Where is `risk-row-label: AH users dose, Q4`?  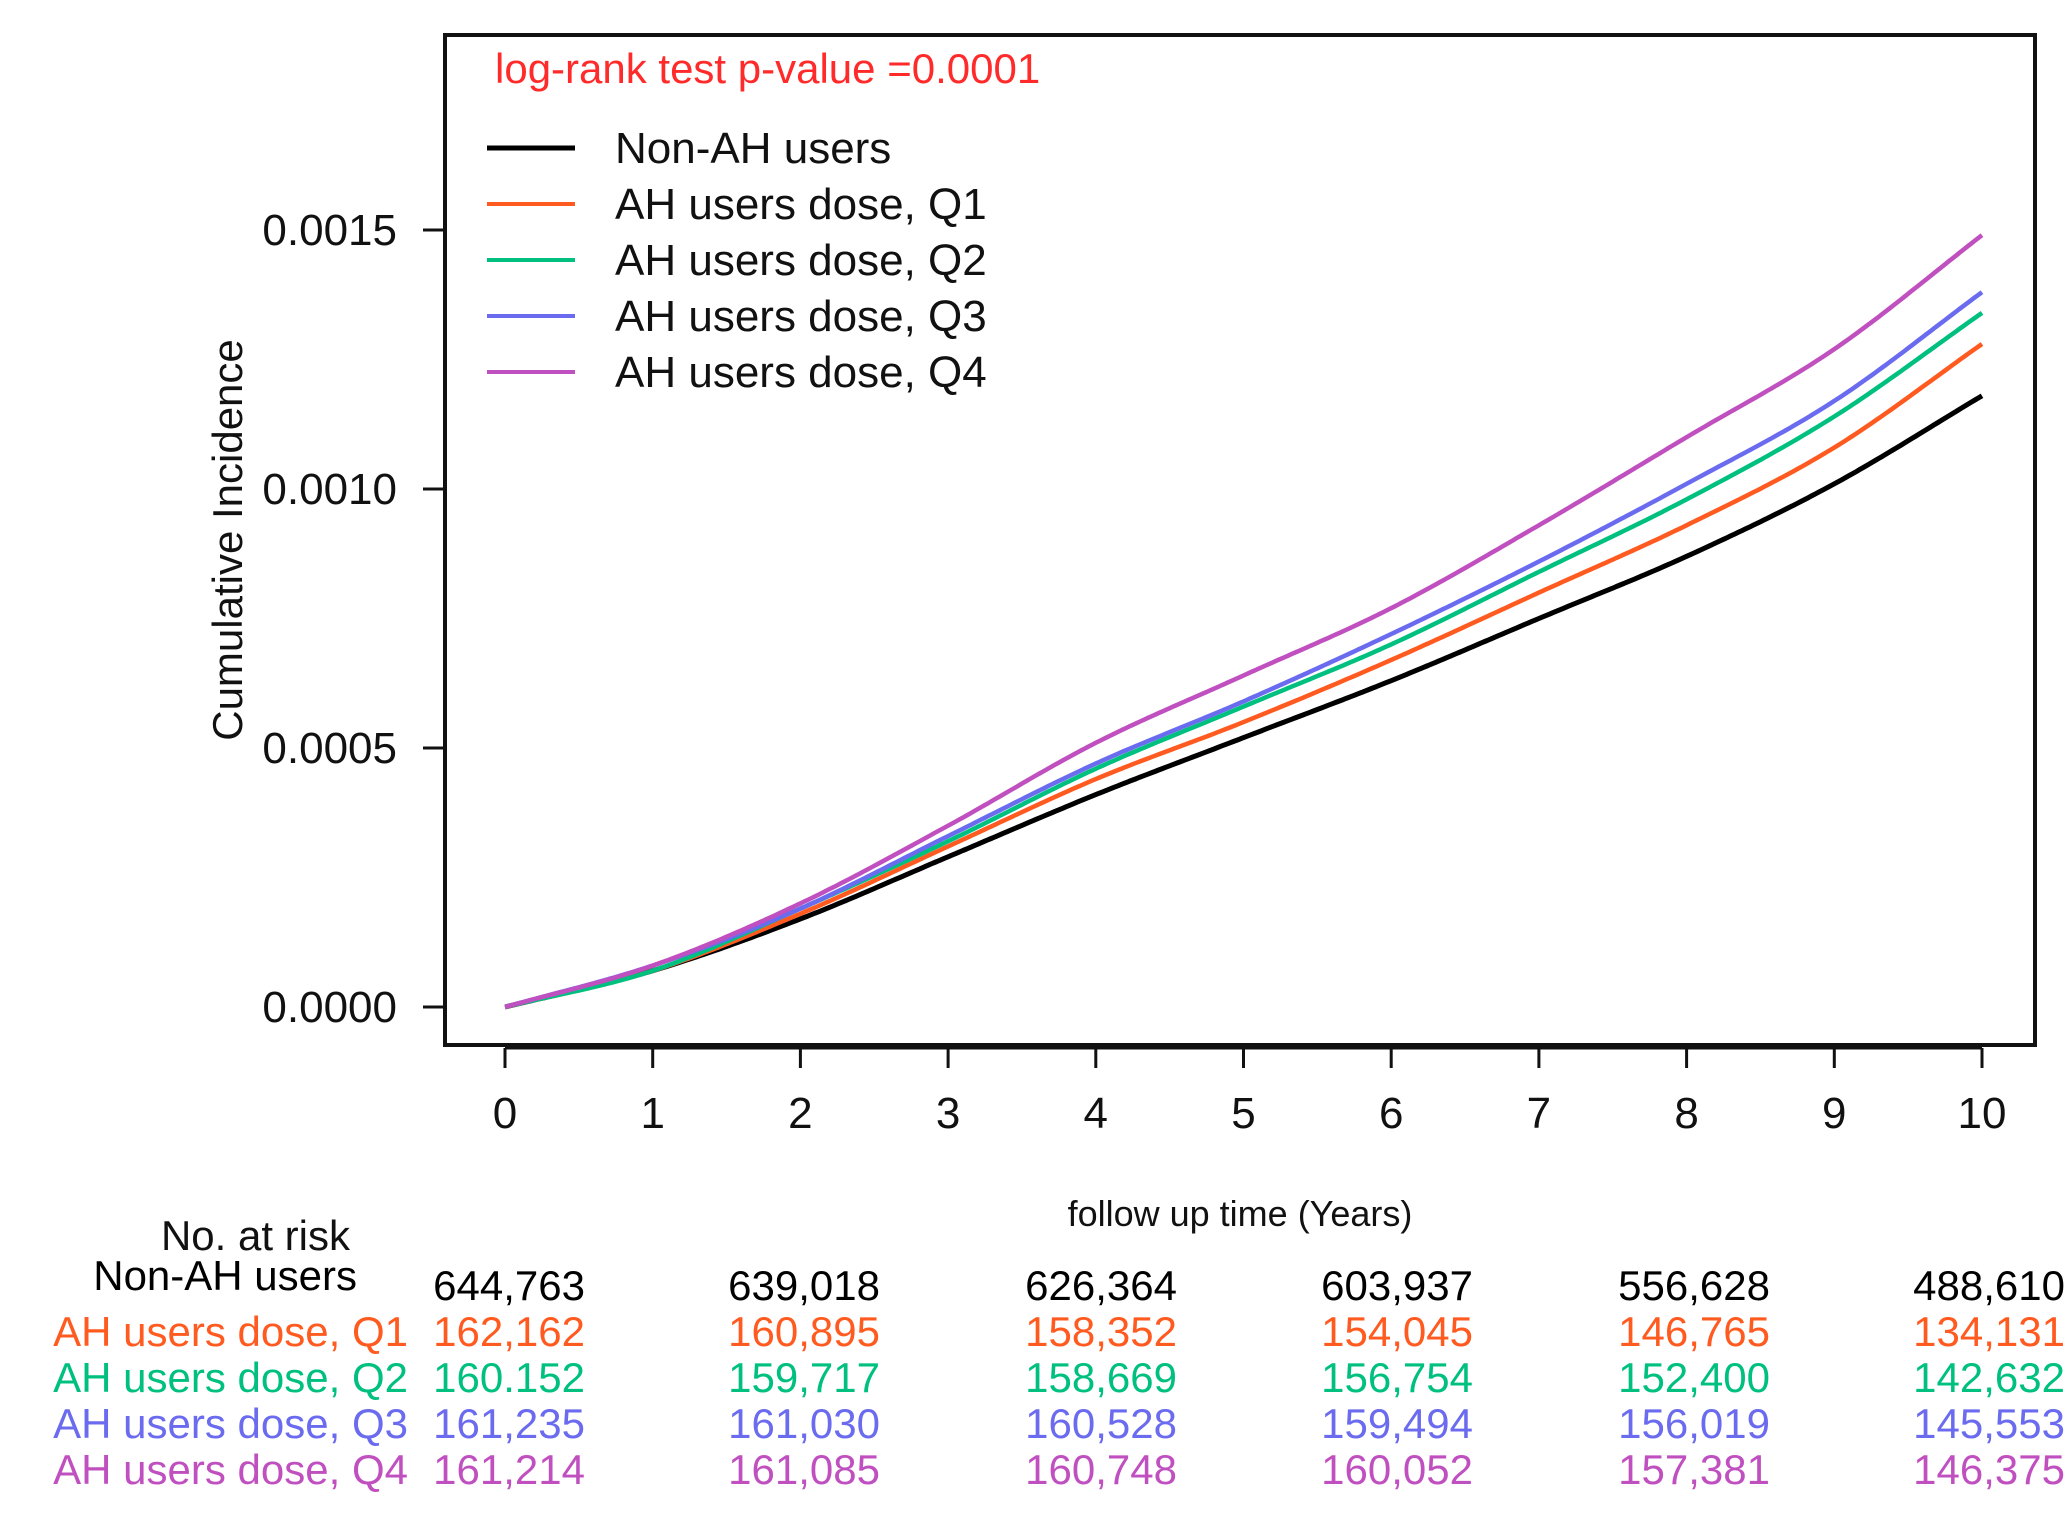 risk-row-label: AH users dose, Q4 is located at coordinates (230, 1469).